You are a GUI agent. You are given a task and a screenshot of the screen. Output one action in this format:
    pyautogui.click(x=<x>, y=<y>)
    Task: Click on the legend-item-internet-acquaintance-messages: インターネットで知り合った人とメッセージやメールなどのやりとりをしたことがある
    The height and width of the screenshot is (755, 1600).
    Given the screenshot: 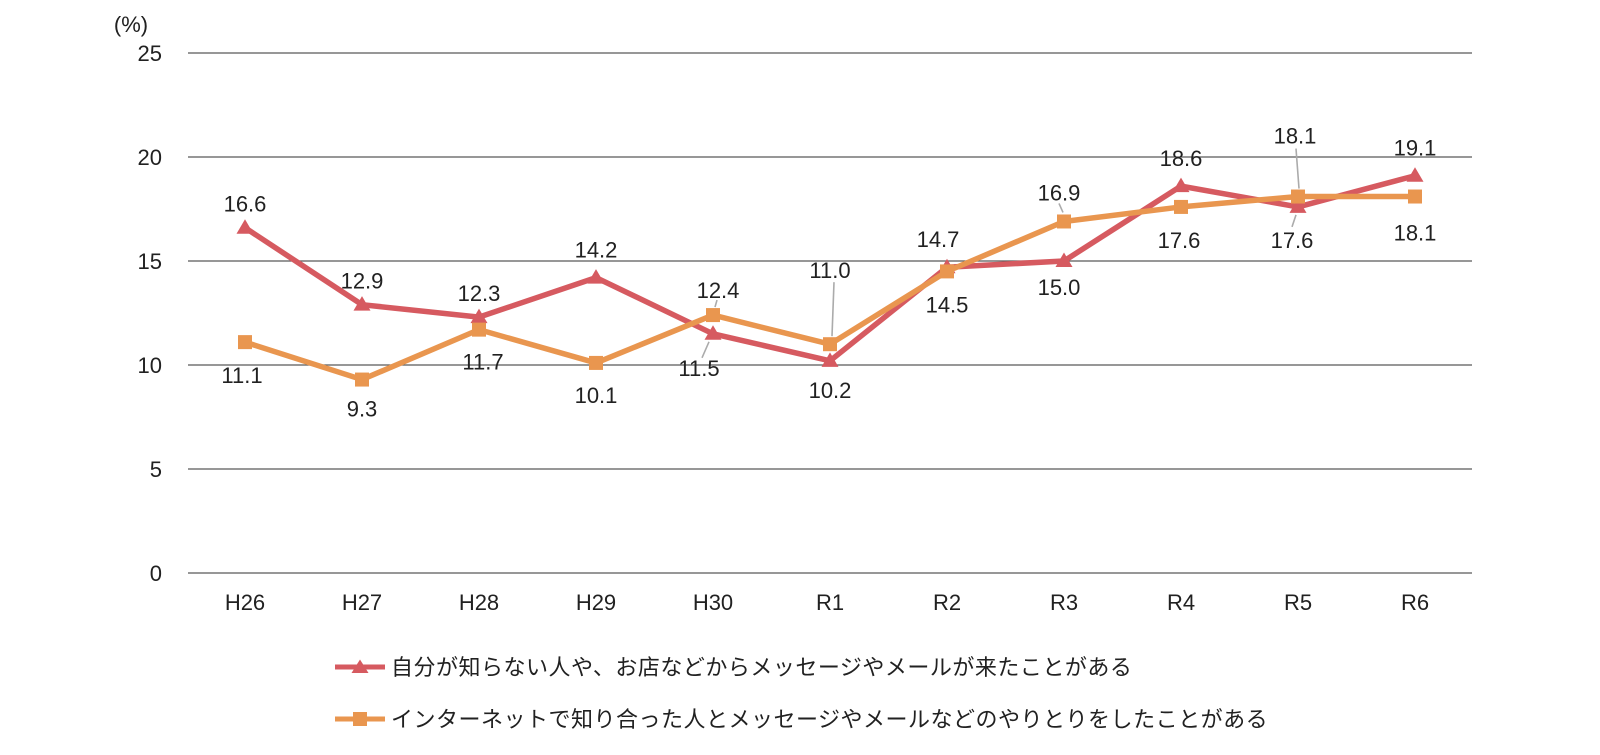 What is the action you would take?
    pyautogui.click(x=800, y=718)
    